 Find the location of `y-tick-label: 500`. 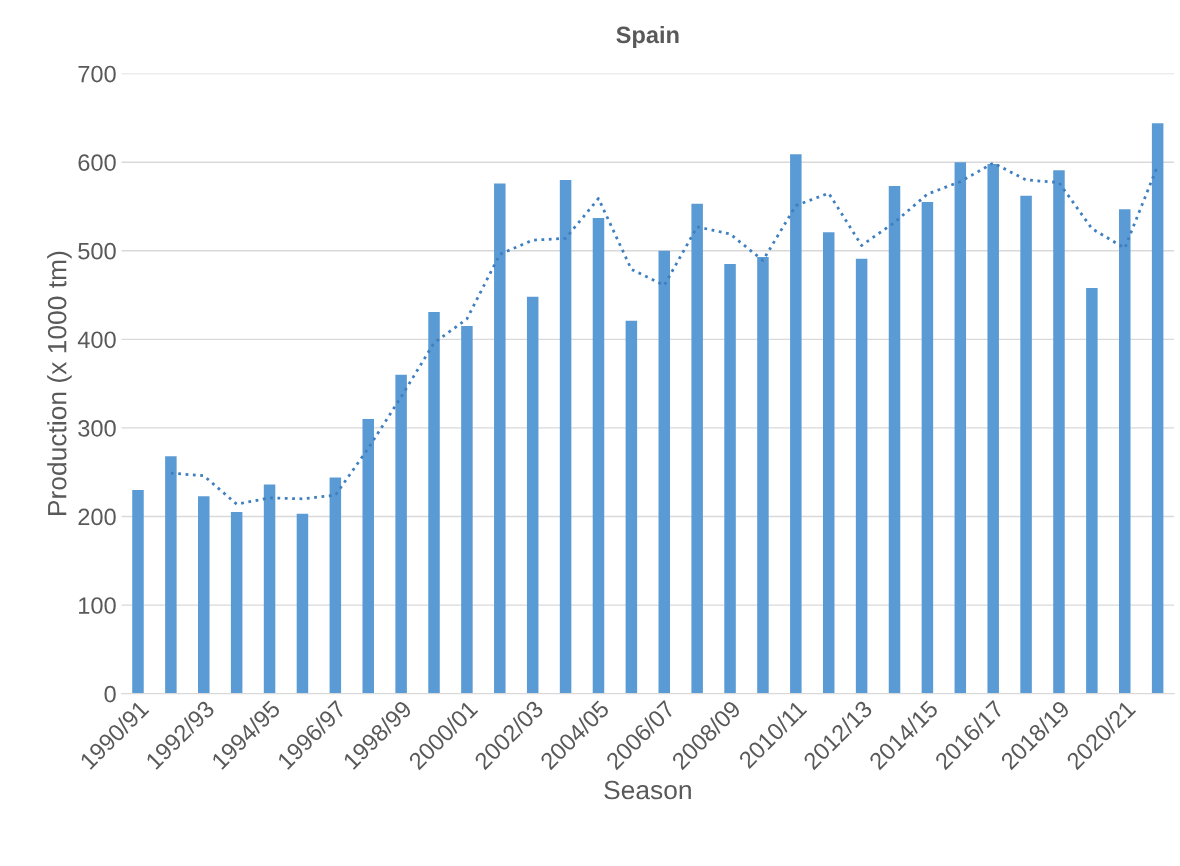

y-tick-label: 500 is located at coordinates (97, 251).